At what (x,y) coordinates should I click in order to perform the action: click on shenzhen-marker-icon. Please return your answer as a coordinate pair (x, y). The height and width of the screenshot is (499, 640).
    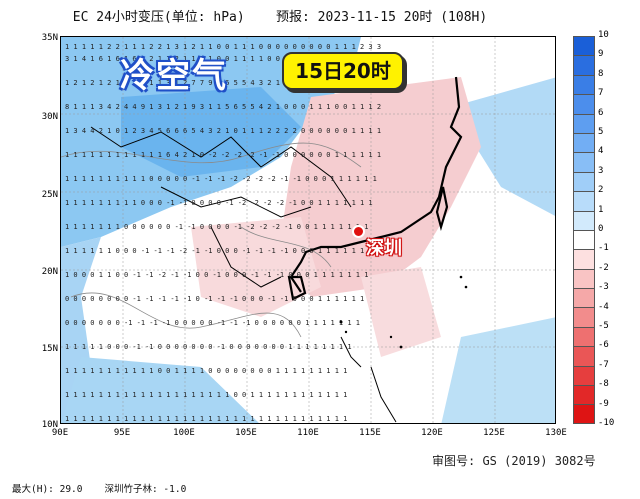
    Looking at the image, I should click on (358, 231).